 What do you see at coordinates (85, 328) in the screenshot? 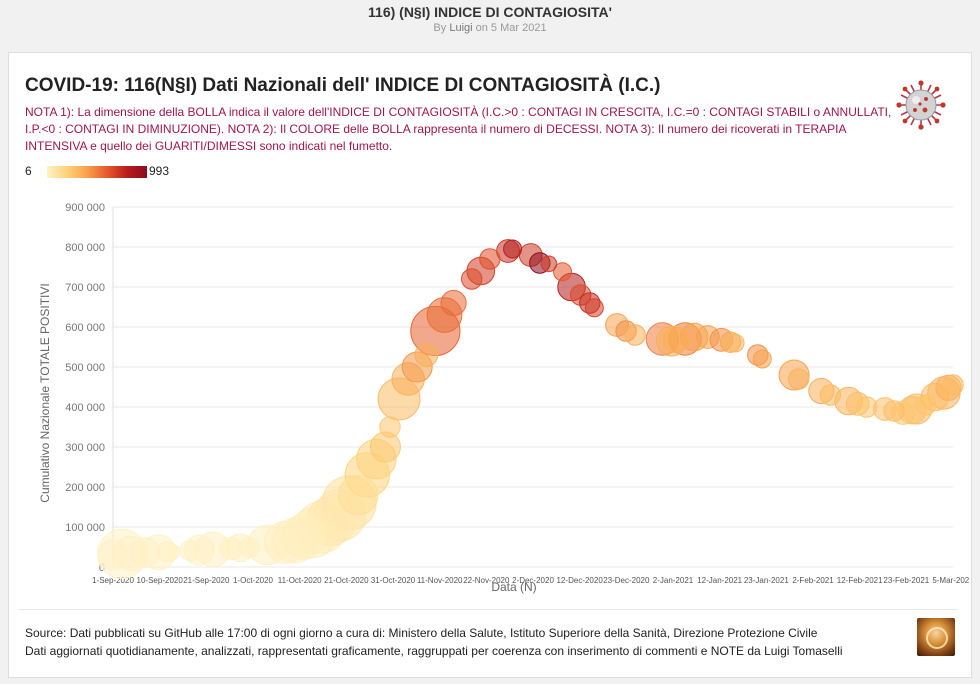
I see `y-tick-label: 600 000` at bounding box center [85, 328].